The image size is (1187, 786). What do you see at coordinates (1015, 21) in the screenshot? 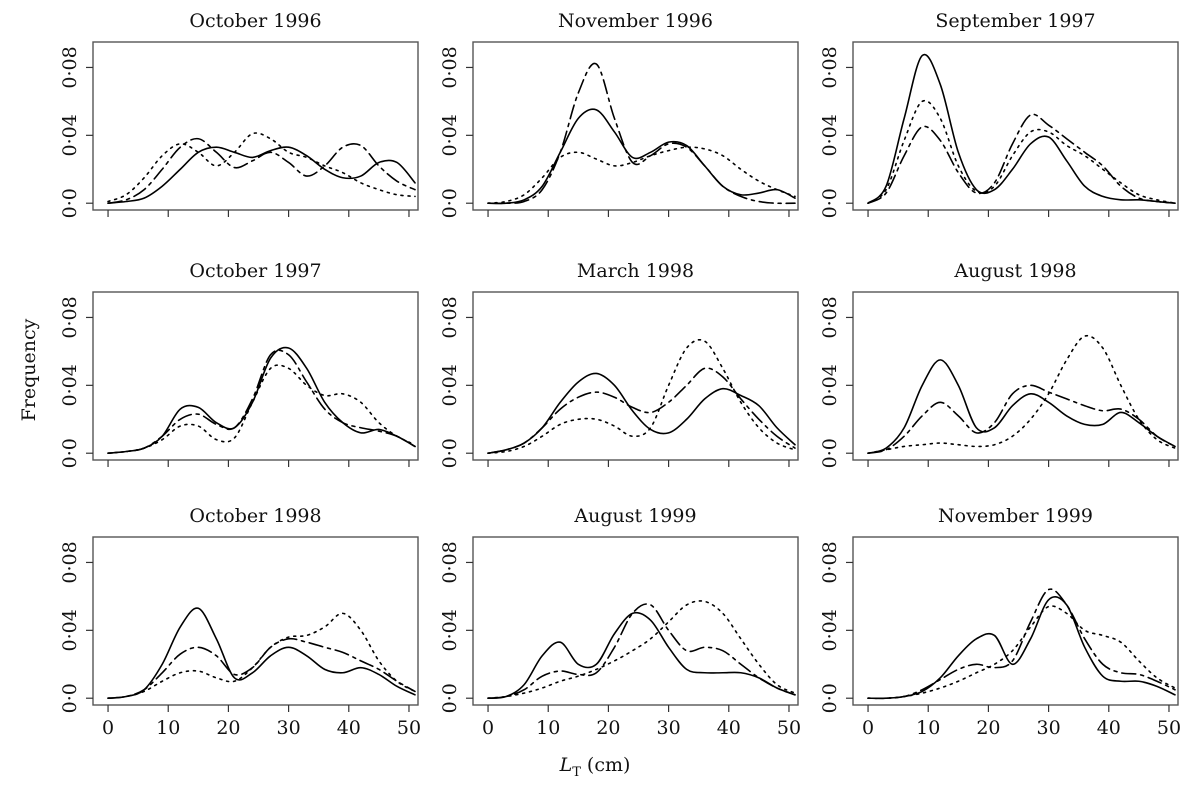
I see `panel-title: September 1997` at bounding box center [1015, 21].